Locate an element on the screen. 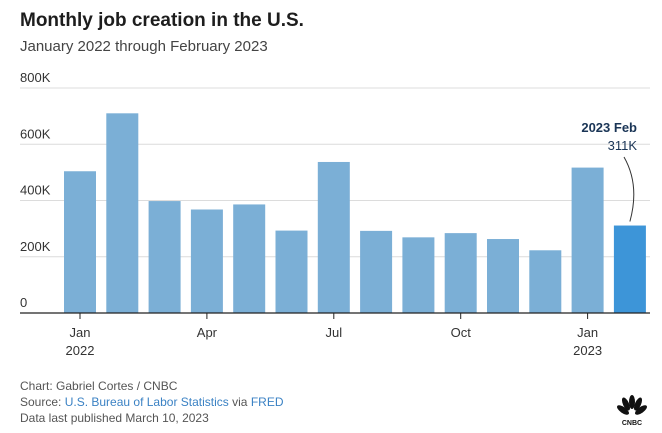 This screenshot has width=662, height=433. source-prefix: Source: is located at coordinates (41, 402).